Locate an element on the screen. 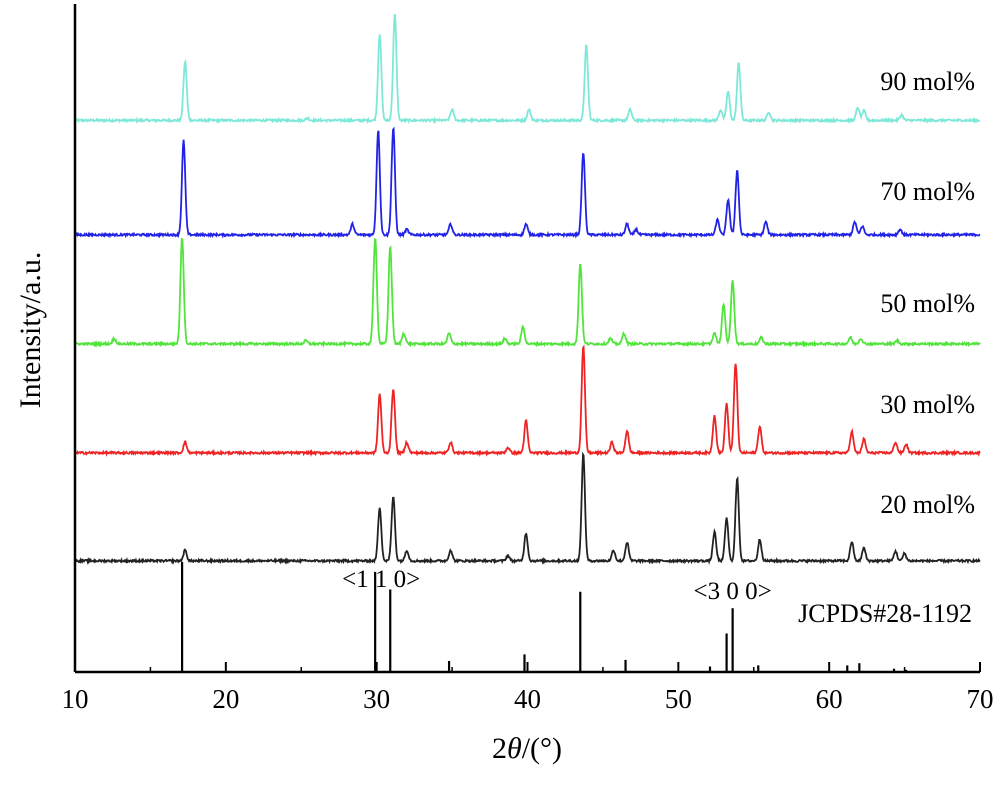 The height and width of the screenshot is (785, 1000). x-tick-label: 50 is located at coordinates (678, 699).